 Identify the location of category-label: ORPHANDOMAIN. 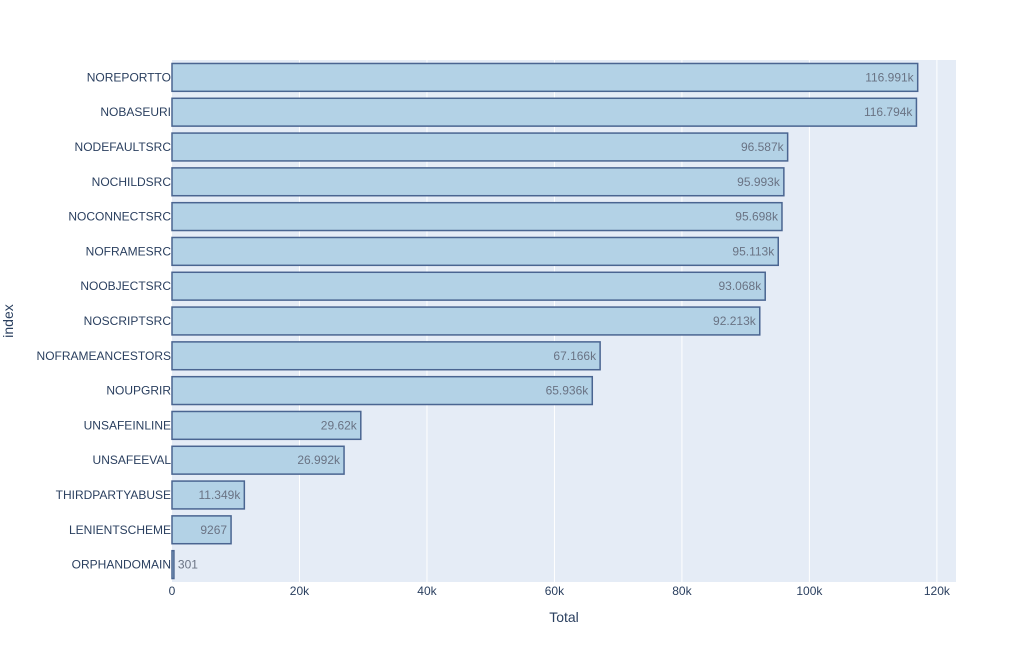
(121, 565).